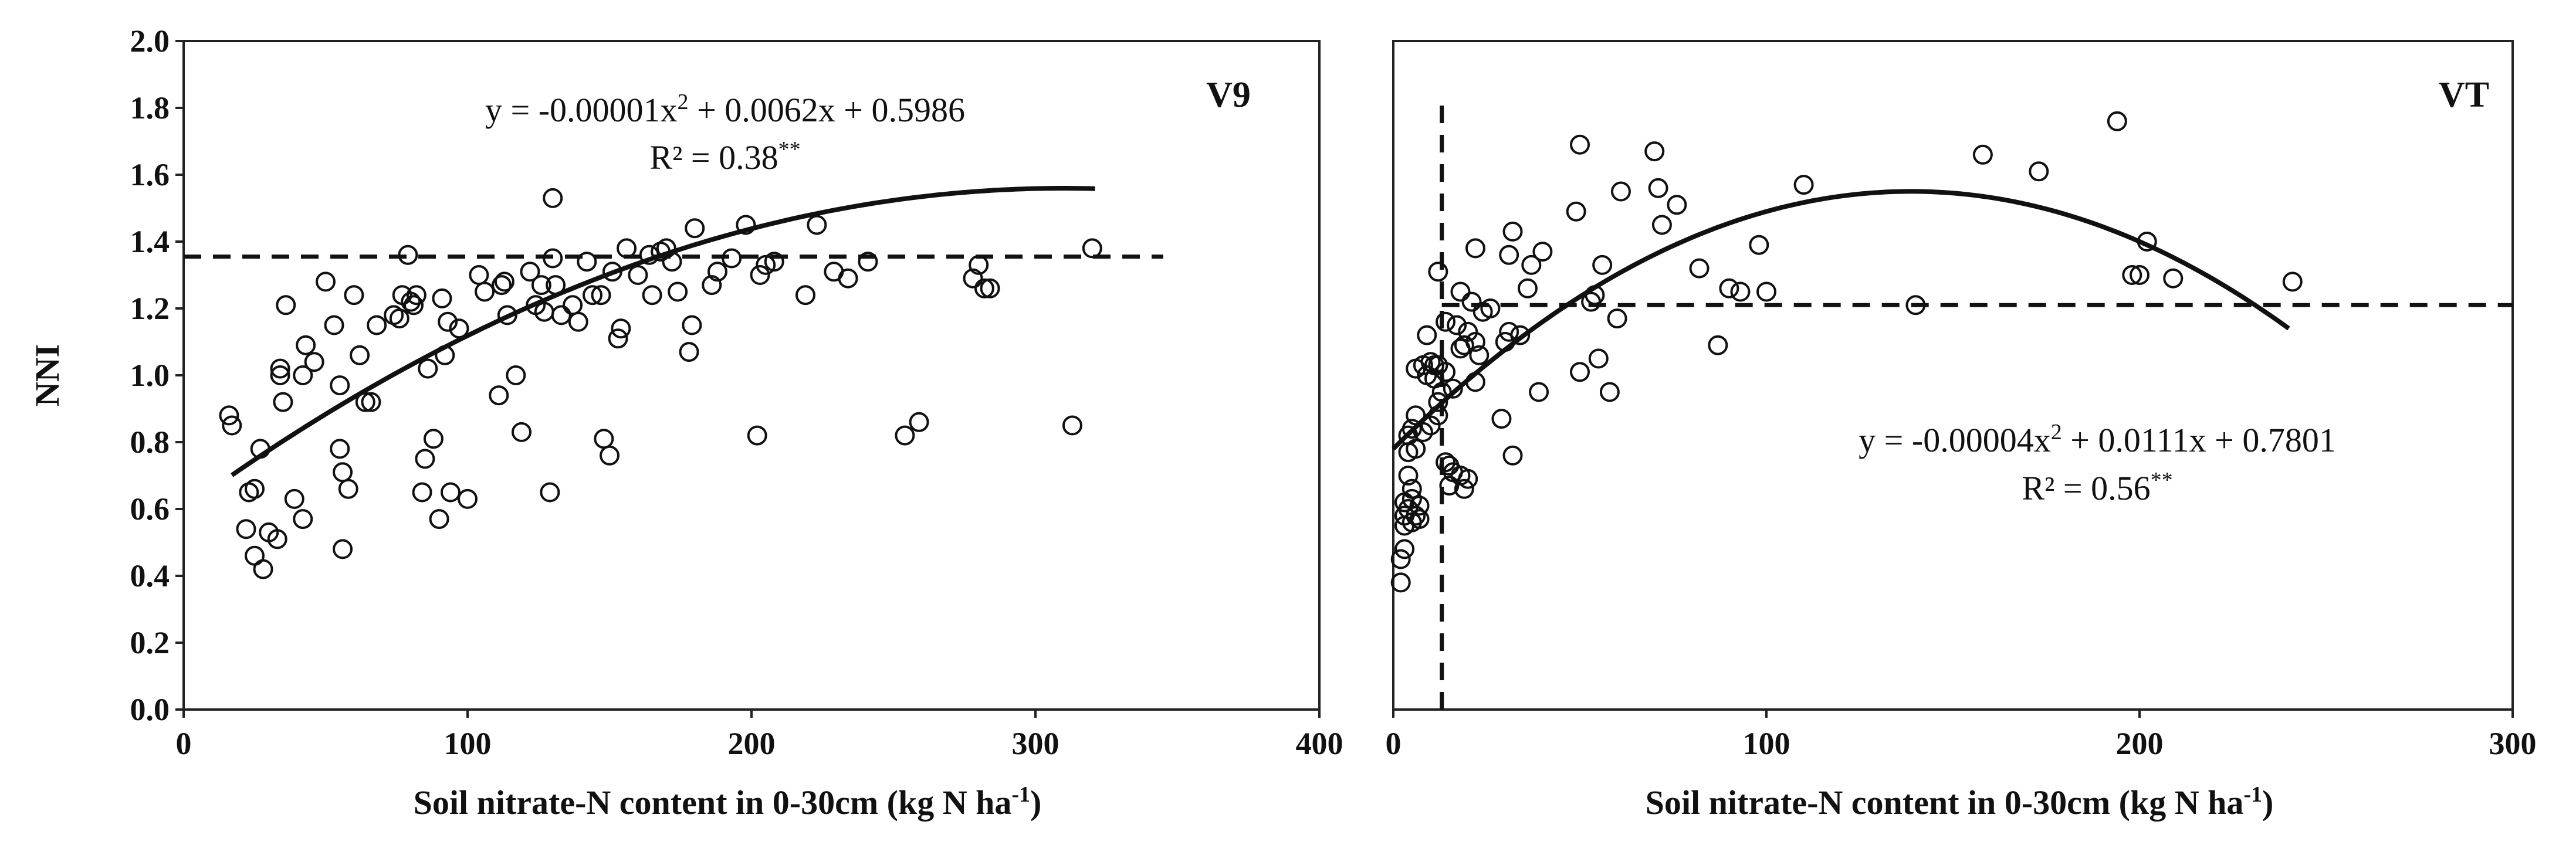  I want to click on panel-v9-y-ticks: 0.0 0.2 0.4 0.6 0.8 1.0 1.2 1.4 1.6 1.8 2.0, so click(157, 375).